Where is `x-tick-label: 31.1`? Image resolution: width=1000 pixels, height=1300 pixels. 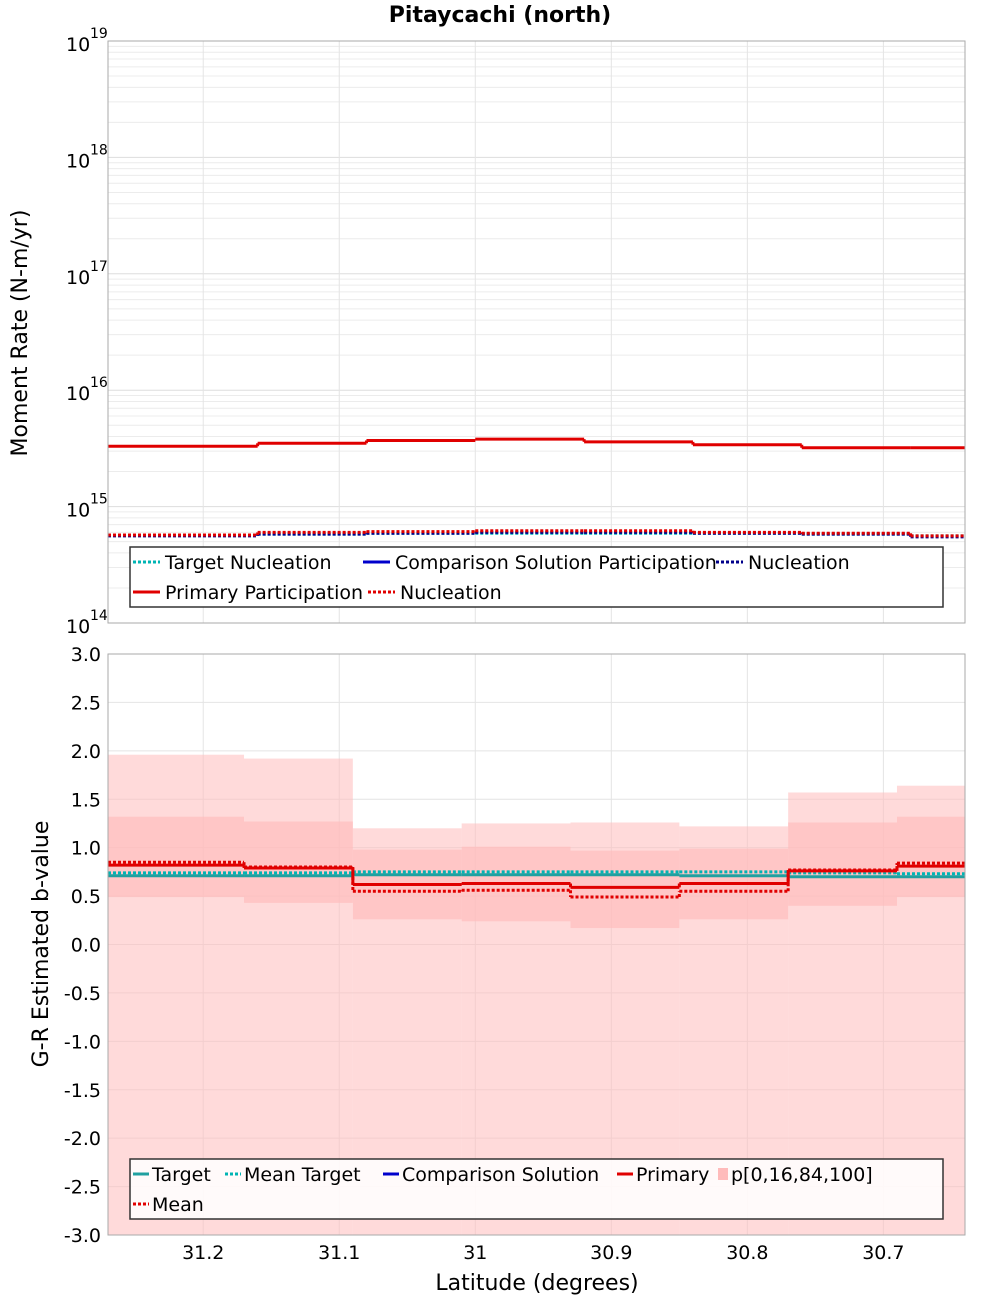
x-tick-label: 31.1 is located at coordinates (339, 1253).